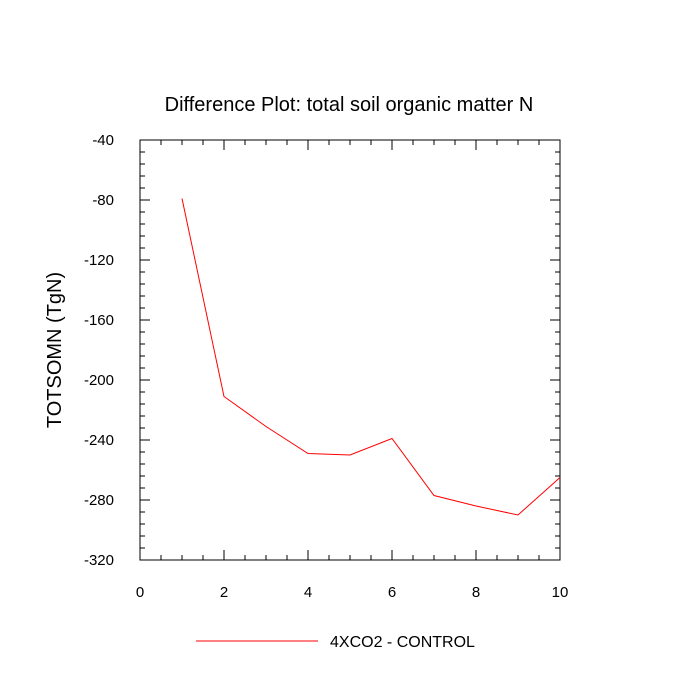  Describe the element at coordinates (560, 592) in the screenshot. I see `x-tick-label: 10` at that location.